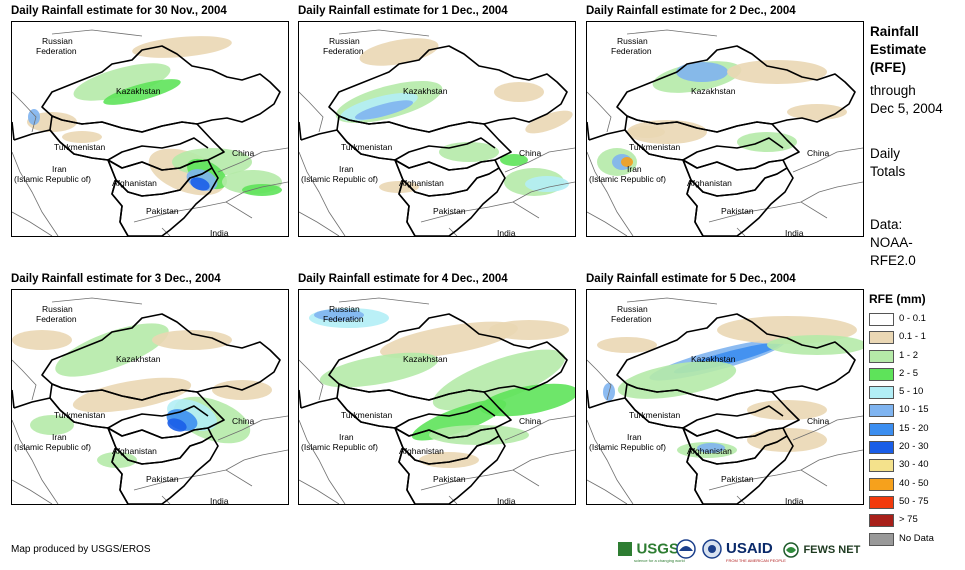 The width and height of the screenshot is (965, 570). What do you see at coordinates (906, 108) in the screenshot?
I see `sidebar-through-2: Dec 5, 2004` at bounding box center [906, 108].